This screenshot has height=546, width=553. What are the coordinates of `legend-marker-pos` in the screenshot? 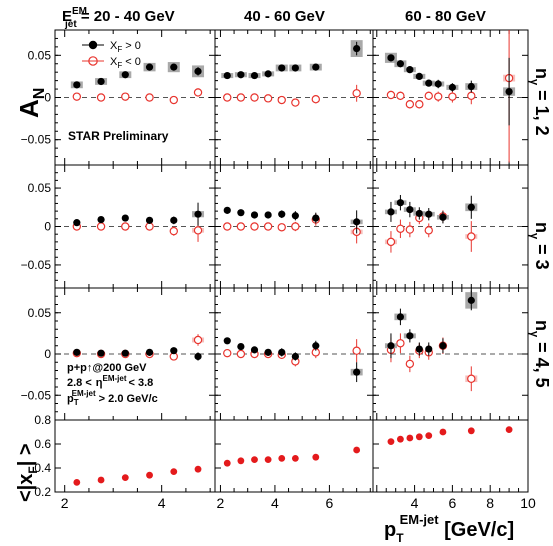 It's located at (93, 45).